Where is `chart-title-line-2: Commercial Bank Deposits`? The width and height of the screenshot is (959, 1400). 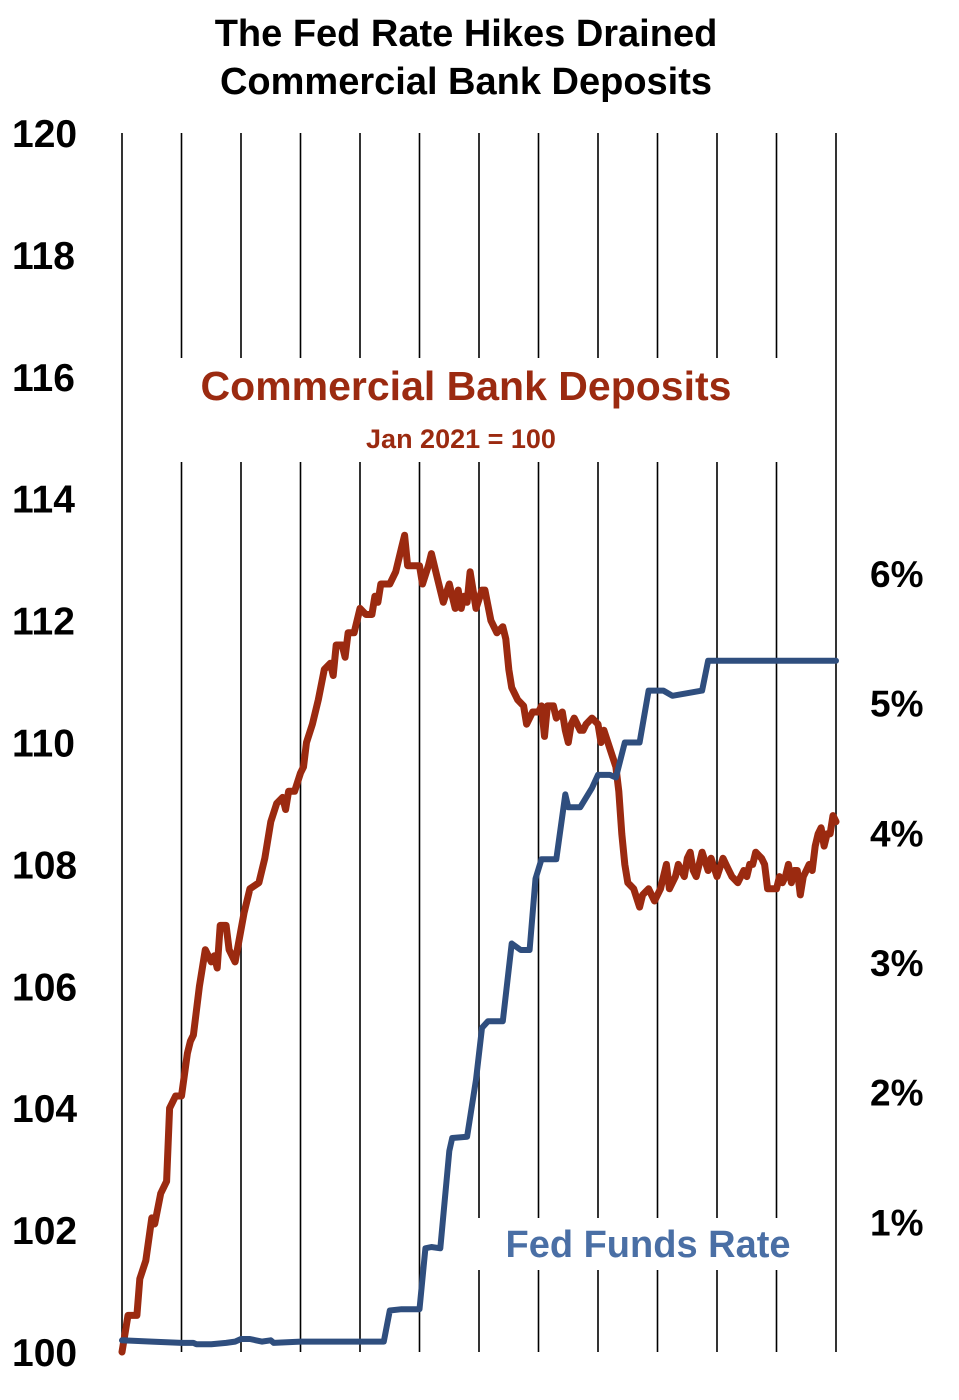 chart-title-line-2: Commercial Bank Deposits is located at coordinates (466, 82).